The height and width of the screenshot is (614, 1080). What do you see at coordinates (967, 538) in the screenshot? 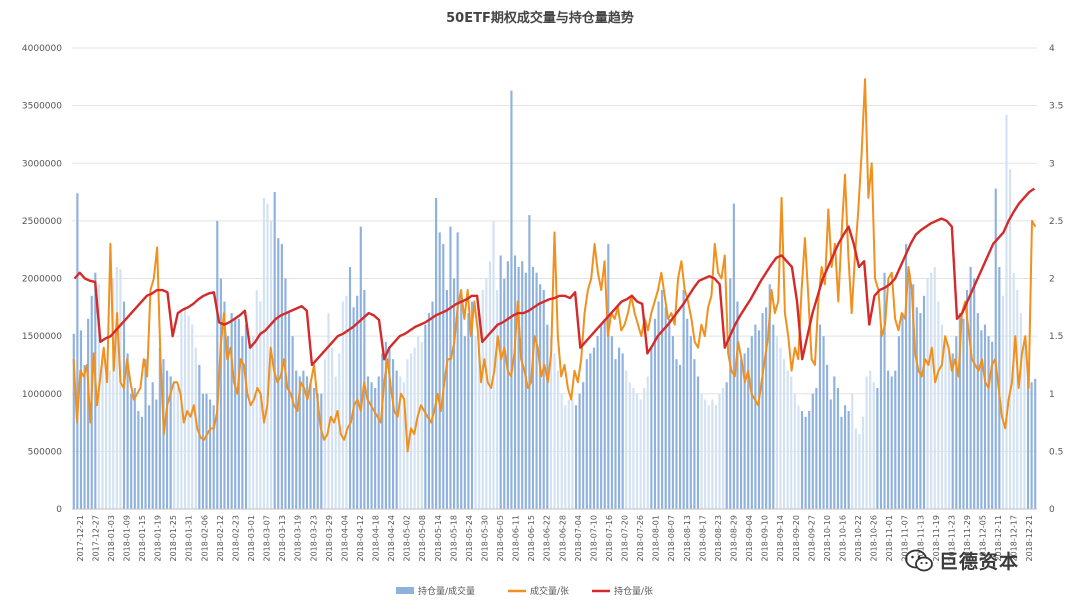
I see `x-tick-label: 2018-11-29` at bounding box center [967, 538].